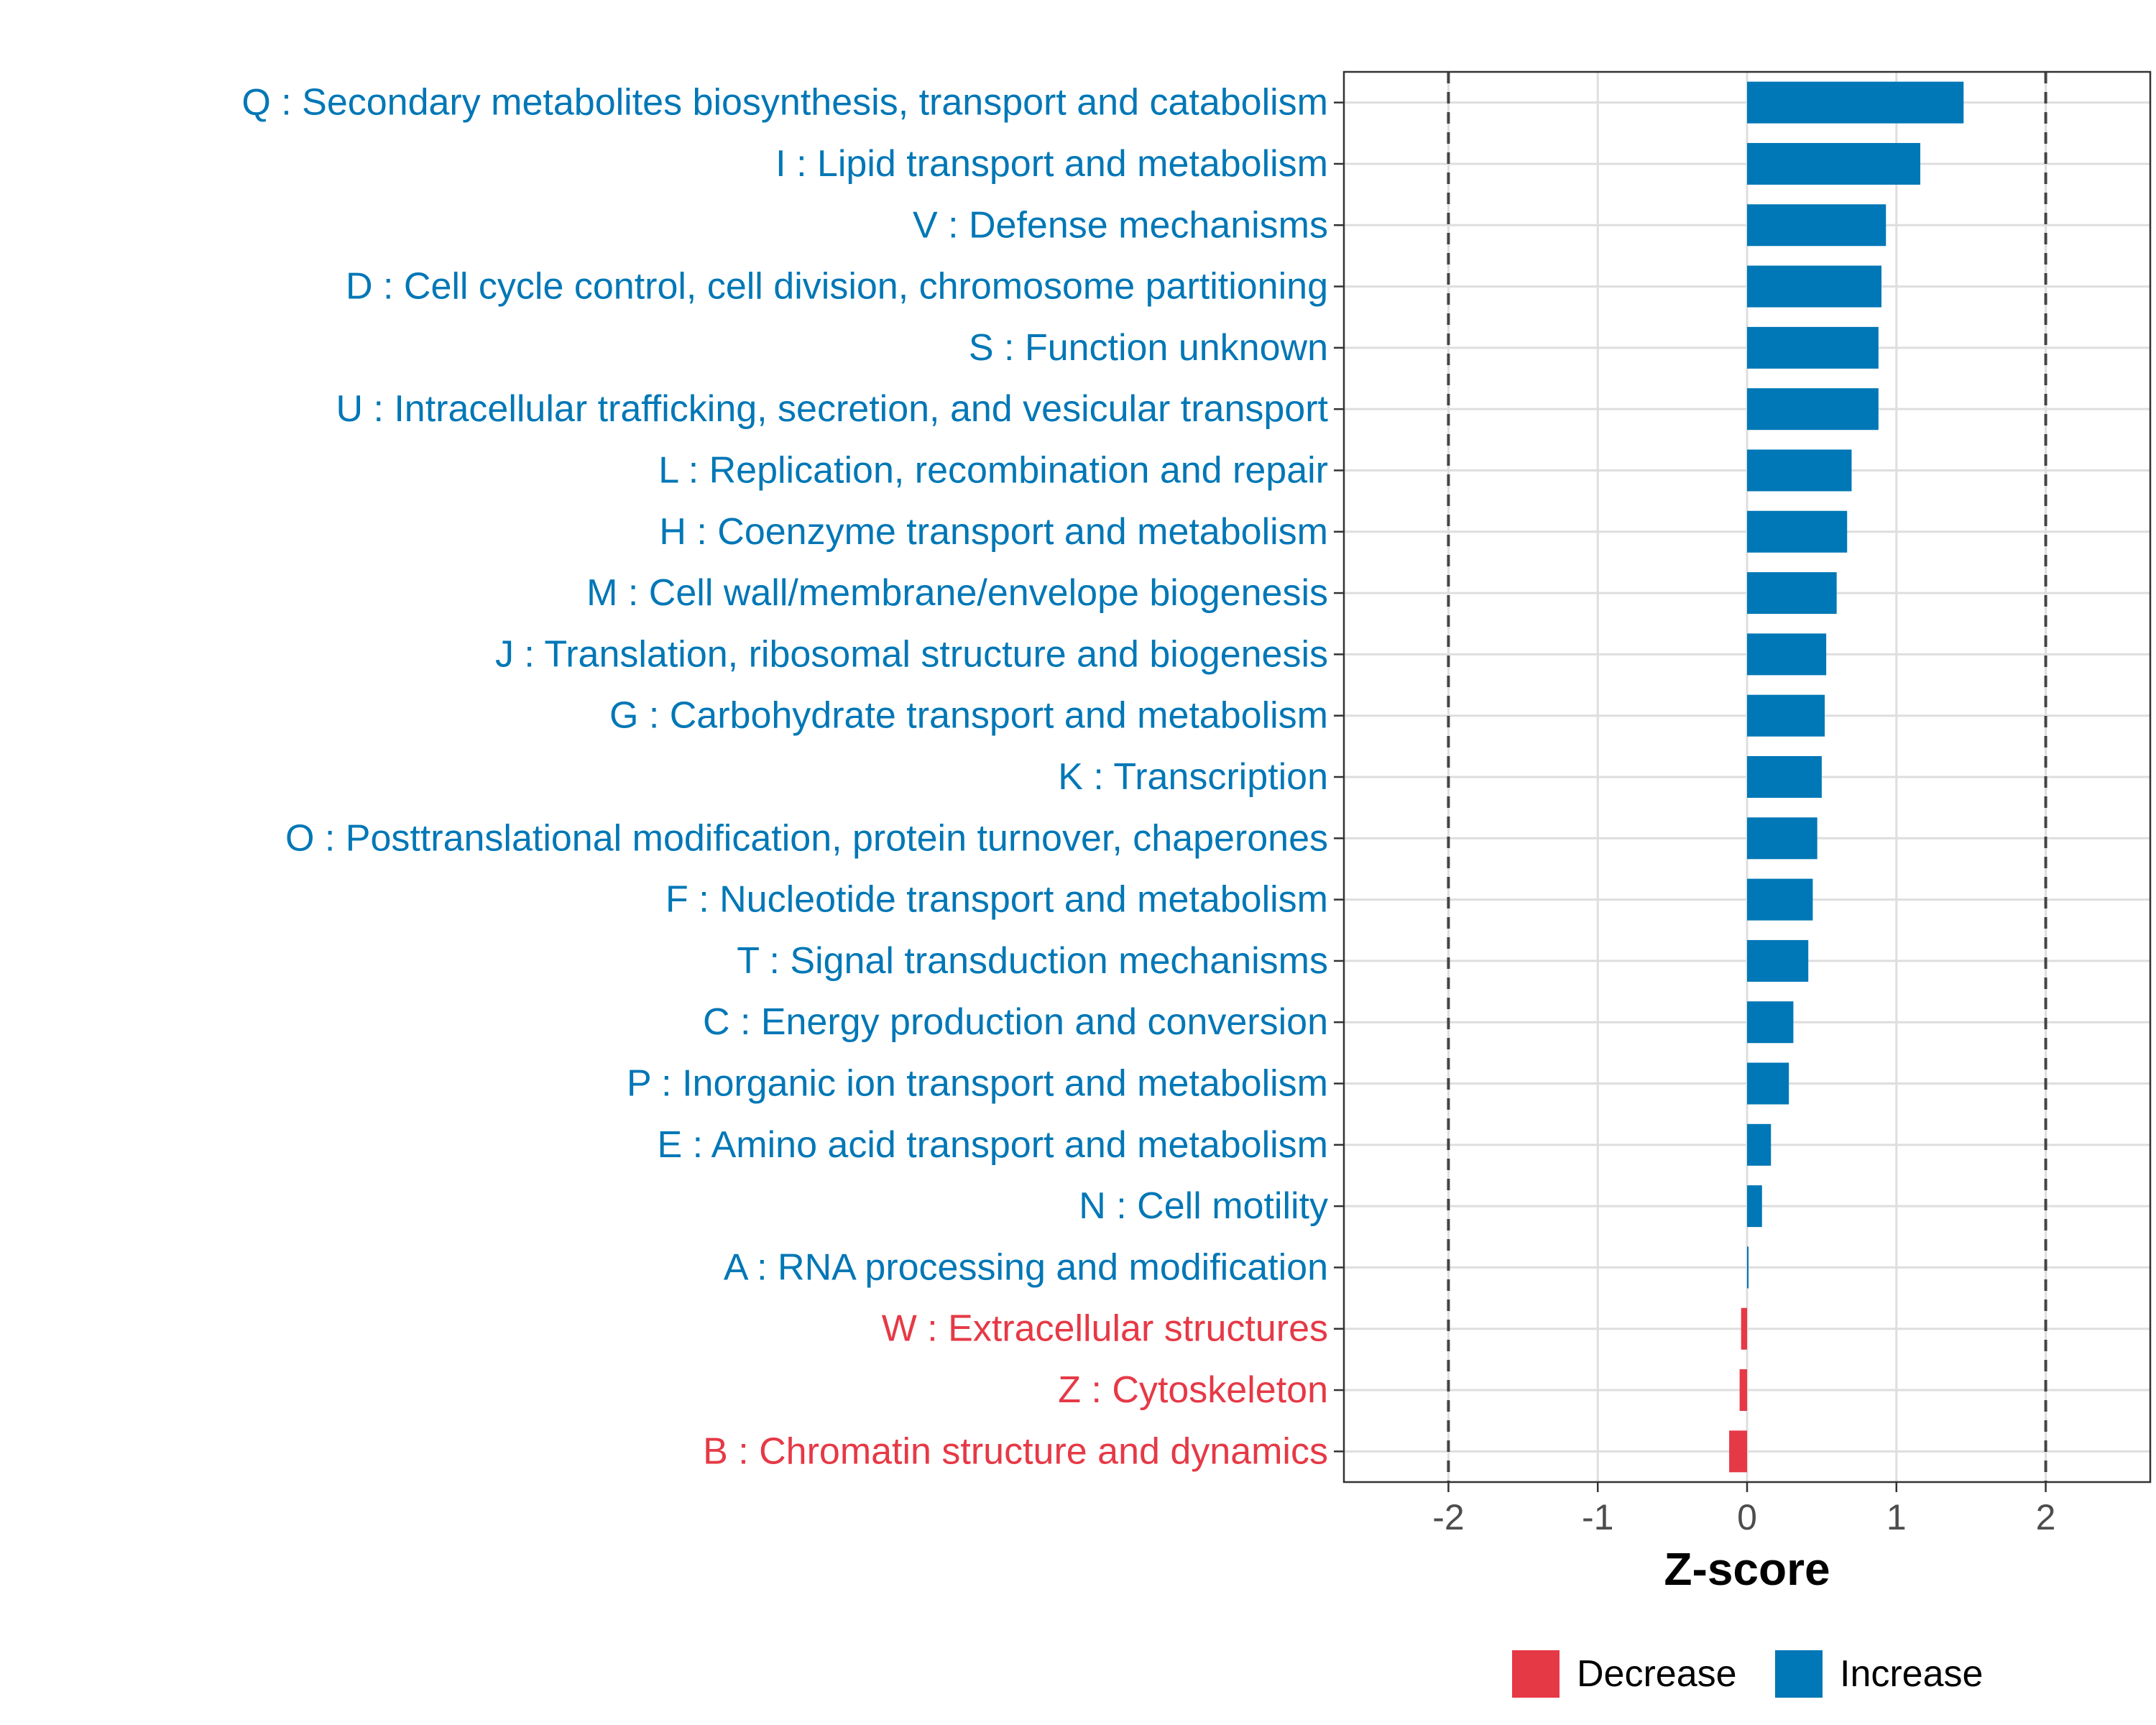 This screenshot has height=1725, width=2156. I want to click on y-tick-label: E : Amino acid transport and metabolism, so click(993, 1145).